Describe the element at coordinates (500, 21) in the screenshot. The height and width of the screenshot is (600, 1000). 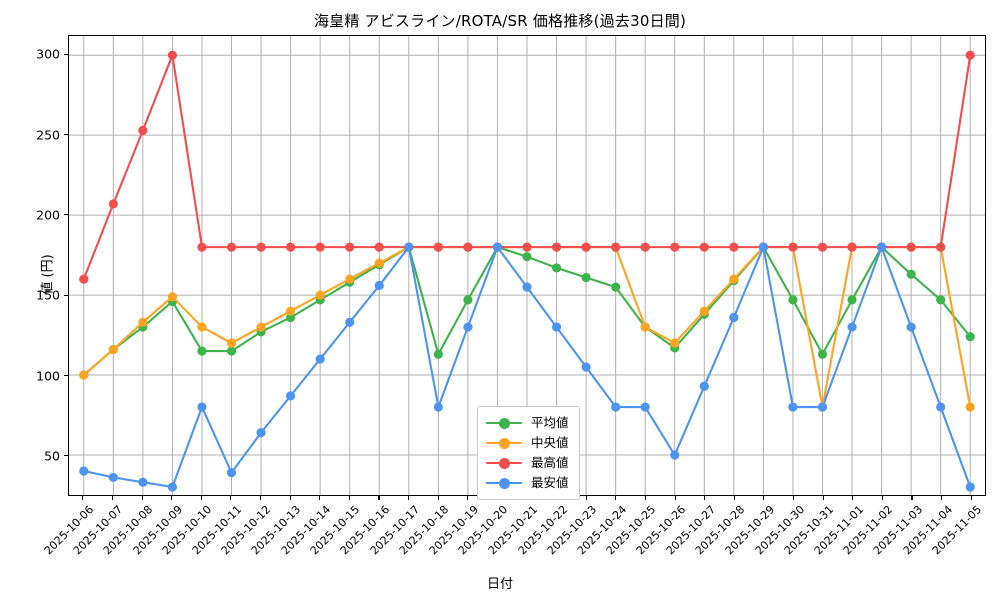
I see `chart-title: 海皇精 アビスライン/ROTA/SR 価格推移(過去30日間)` at that location.